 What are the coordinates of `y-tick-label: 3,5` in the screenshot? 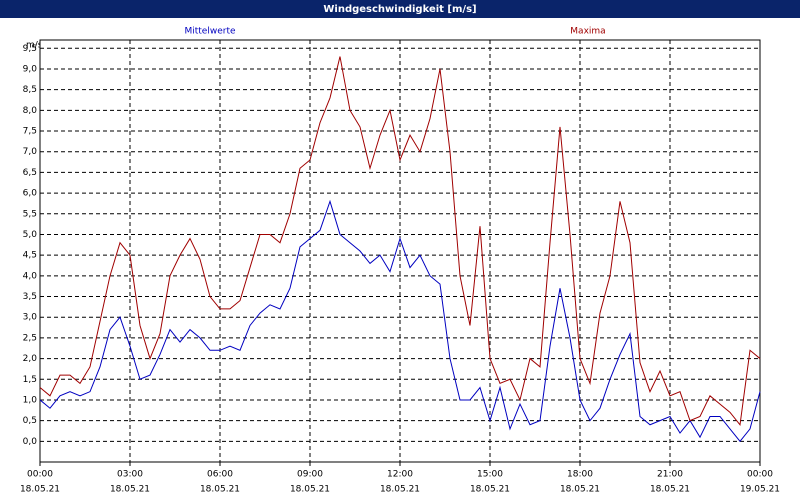 It's located at (30, 297).